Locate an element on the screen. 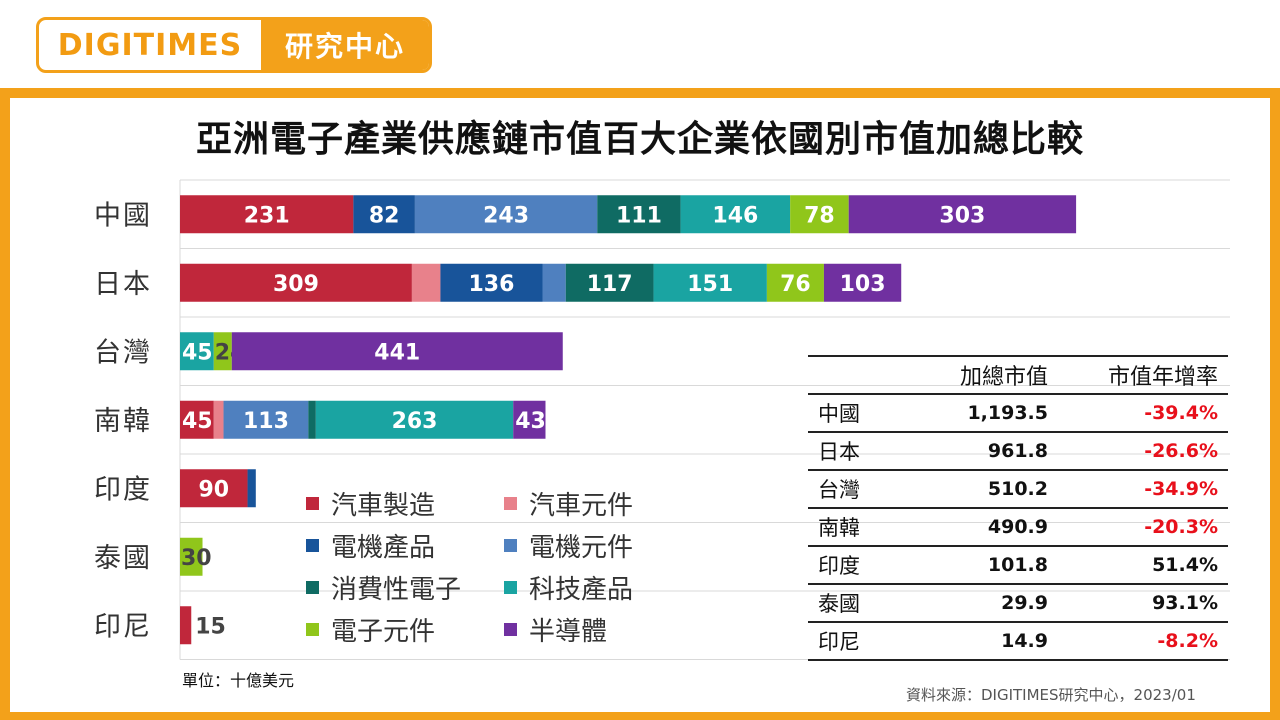  data-label: 136 is located at coordinates (491, 284).